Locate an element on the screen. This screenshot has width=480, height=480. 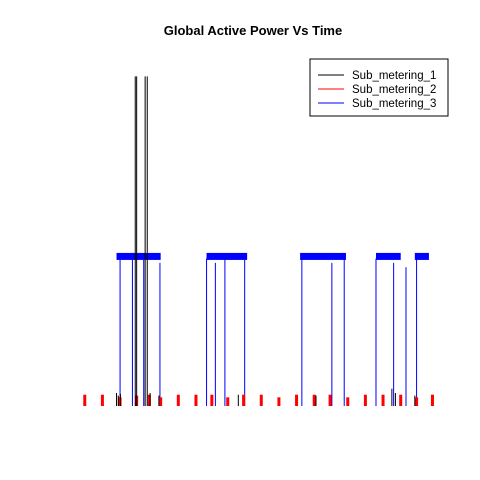
legend-box is located at coordinates (379, 87).